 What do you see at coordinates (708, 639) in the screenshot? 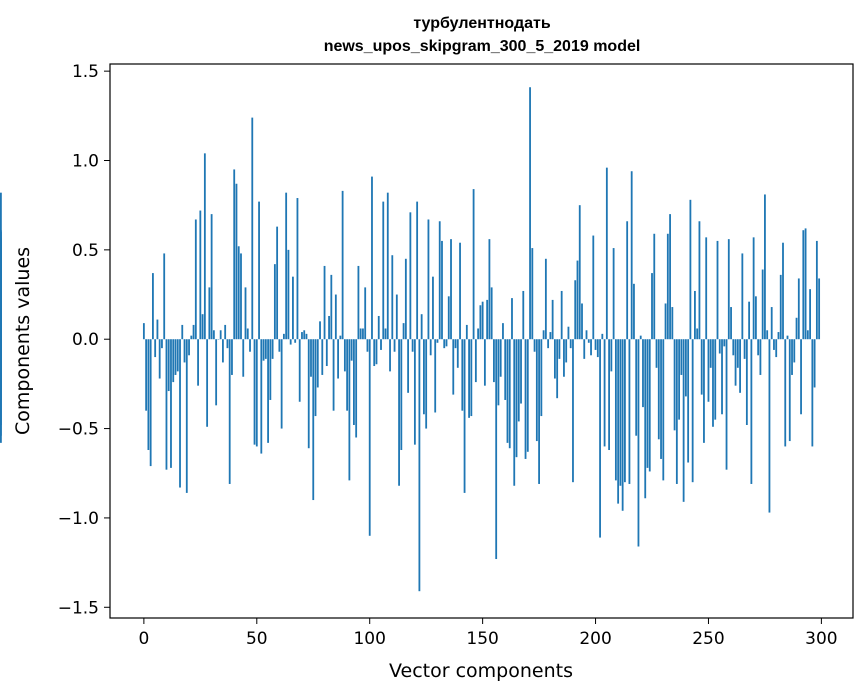
I see `x-tick-label: 250` at bounding box center [708, 639].